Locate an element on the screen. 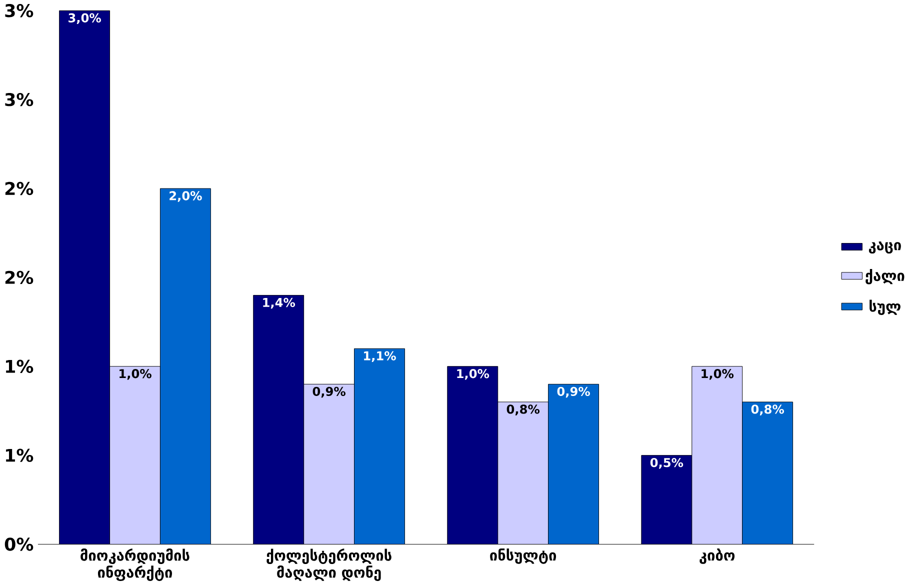 The image size is (911, 585). data-label: 1,1% is located at coordinates (380, 356).